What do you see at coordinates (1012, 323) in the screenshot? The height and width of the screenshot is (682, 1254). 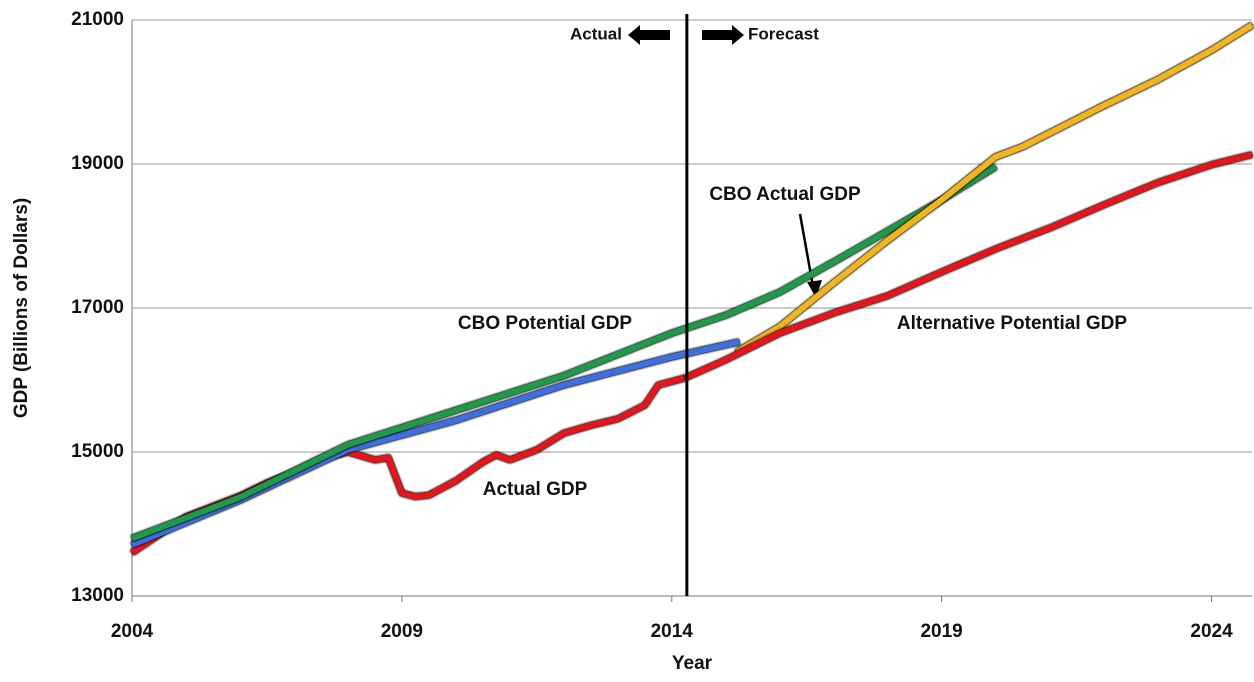 I see `series-label: Alternative Potential GDP` at bounding box center [1012, 323].